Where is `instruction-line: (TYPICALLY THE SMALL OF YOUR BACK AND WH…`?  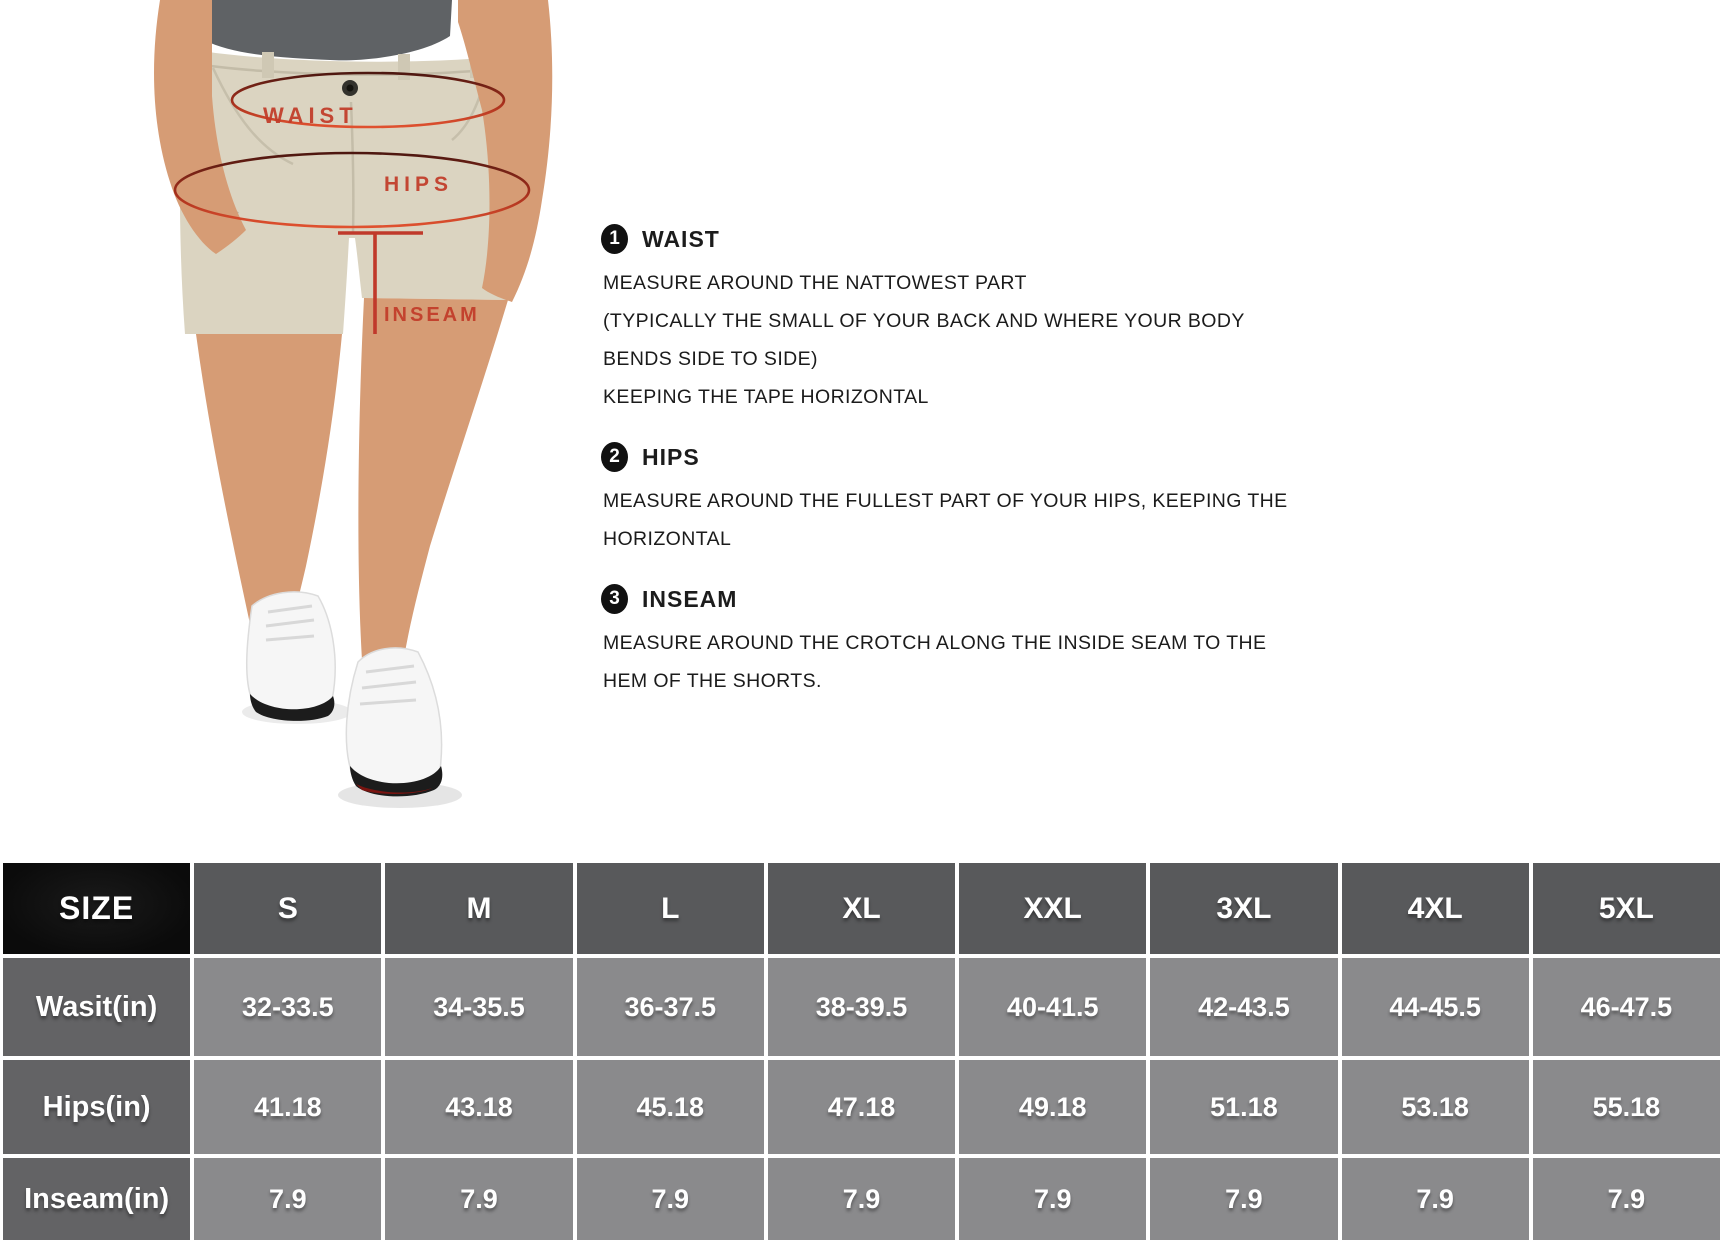 instruction-line: (TYPICALLY THE SMALL OF YOUR BACK AND WH… is located at coordinates (924, 321).